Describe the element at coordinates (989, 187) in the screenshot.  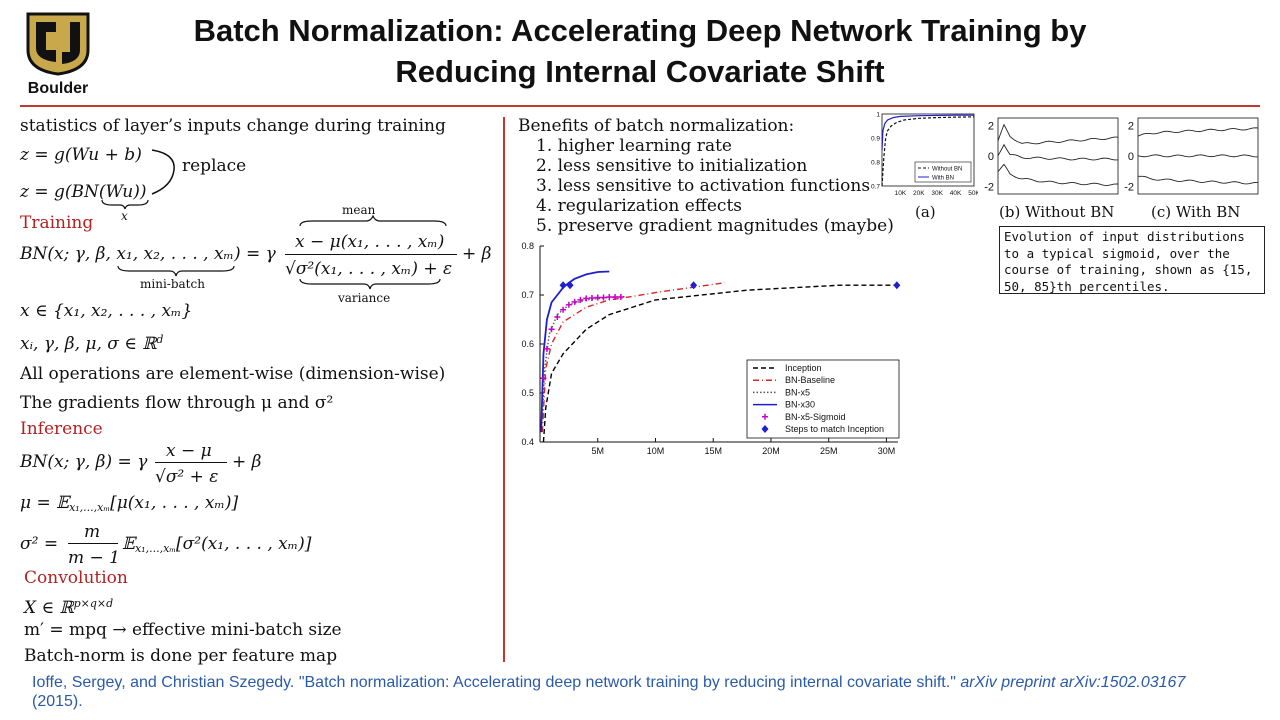
I see `y-tick-label: -2` at that location.